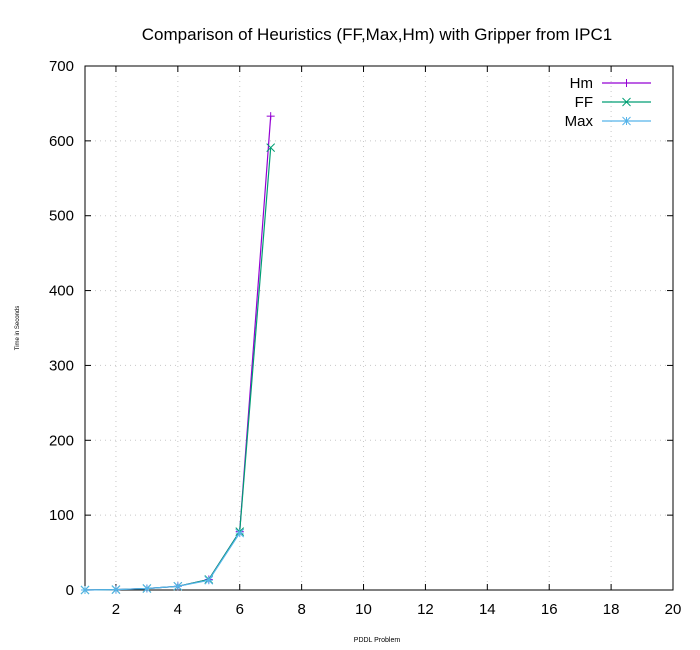 The width and height of the screenshot is (700, 650). Describe the element at coordinates (584, 102) in the screenshot. I see `legend-label: FF` at that location.